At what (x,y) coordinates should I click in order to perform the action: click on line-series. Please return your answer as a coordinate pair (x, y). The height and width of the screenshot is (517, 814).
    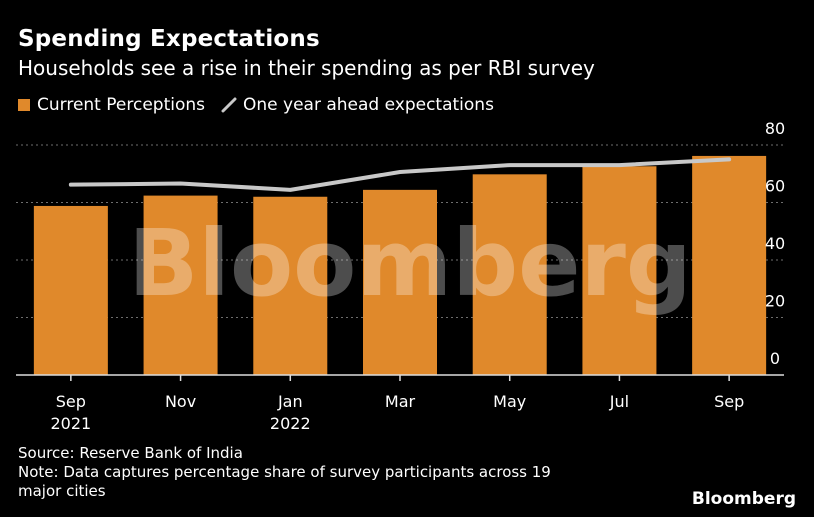
    Looking at the image, I should click on (400, 174).